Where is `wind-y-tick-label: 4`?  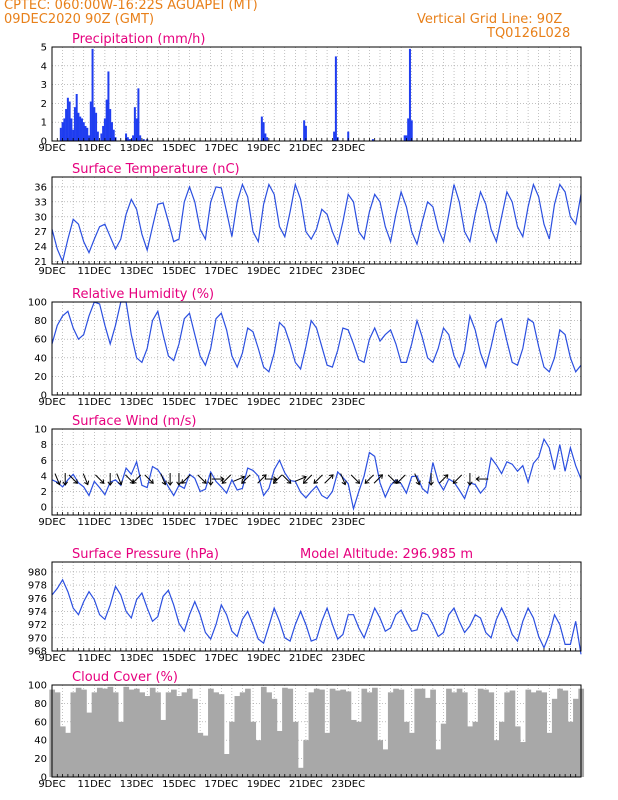 wind-y-tick-label: 4 is located at coordinates (44, 476).